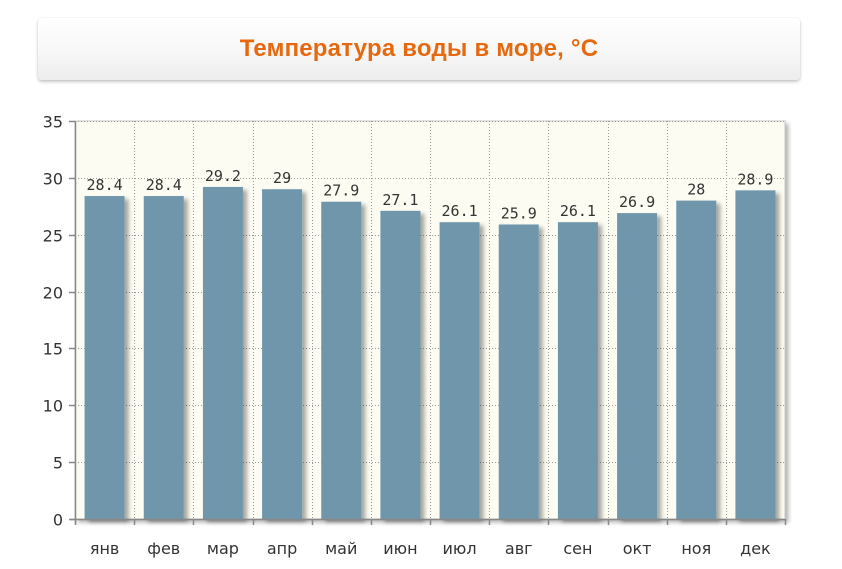  I want to click on x-tick-label: май, so click(341, 548).